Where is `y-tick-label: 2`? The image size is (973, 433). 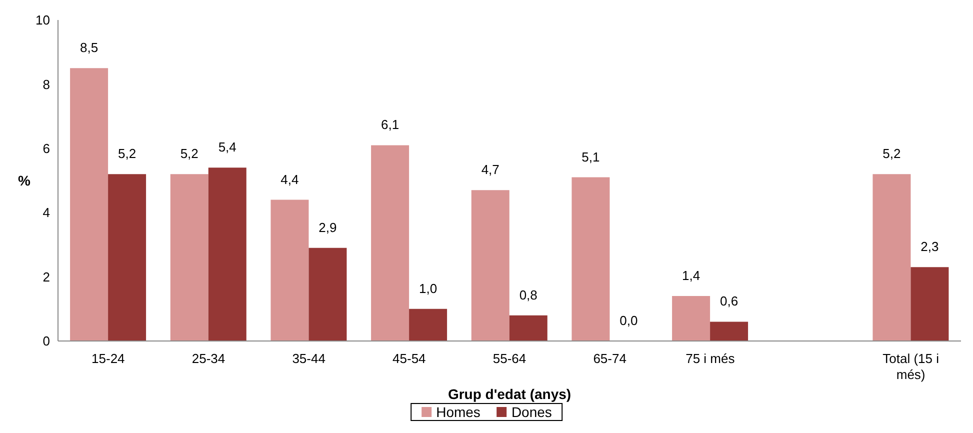 y-tick-label: 2 is located at coordinates (46, 276).